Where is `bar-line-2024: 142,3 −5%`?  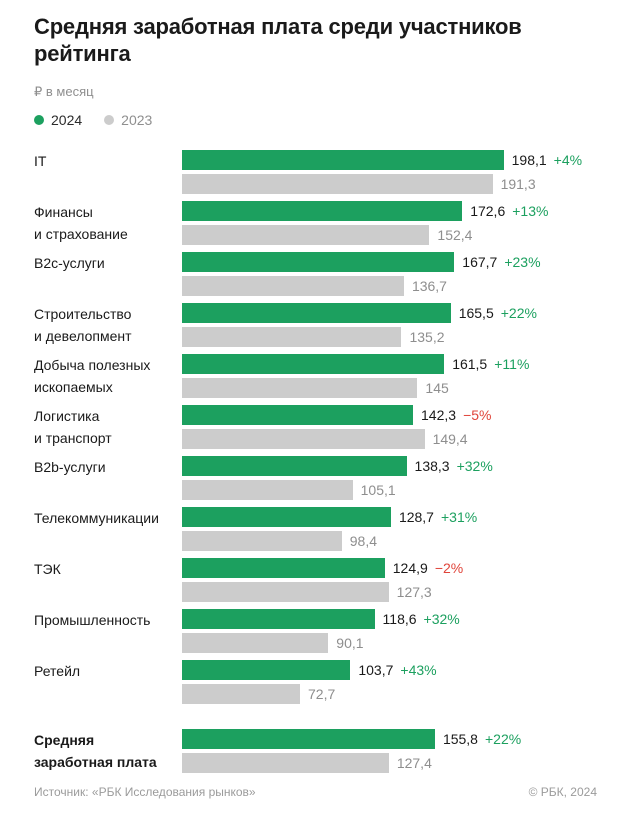 bar-line-2024: 142,3 −5% is located at coordinates (389, 414).